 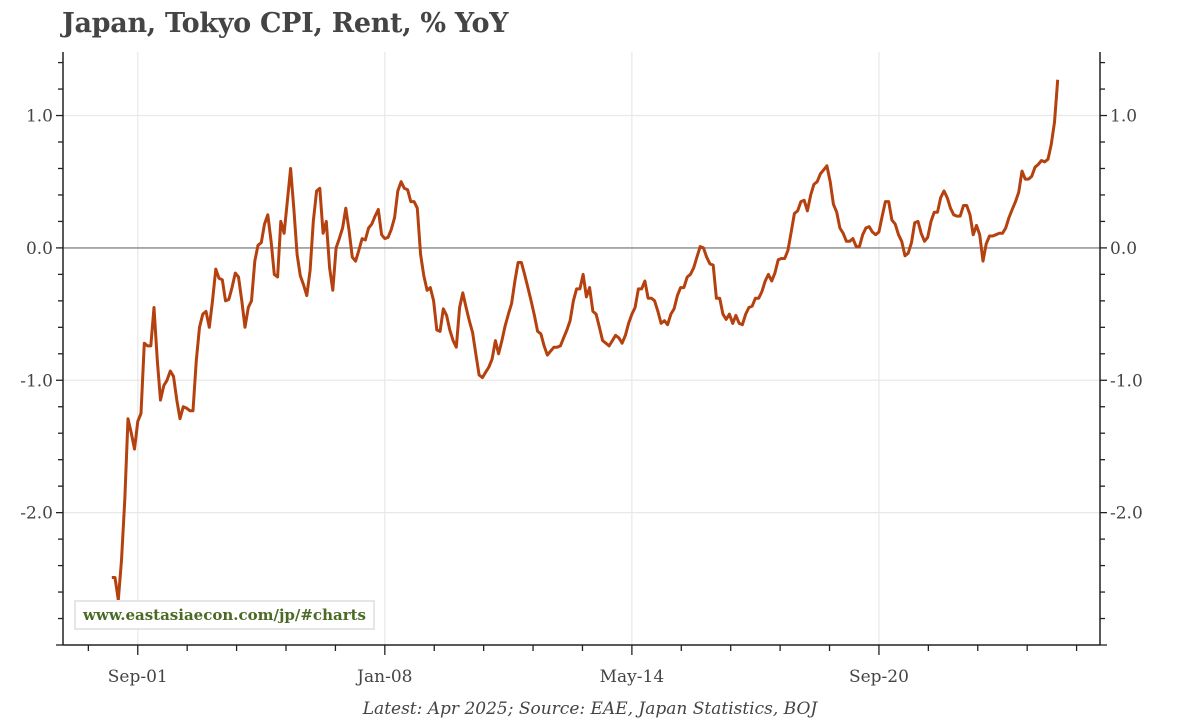 I want to click on y-tick-label-right: 1.0, so click(x=1123, y=117).